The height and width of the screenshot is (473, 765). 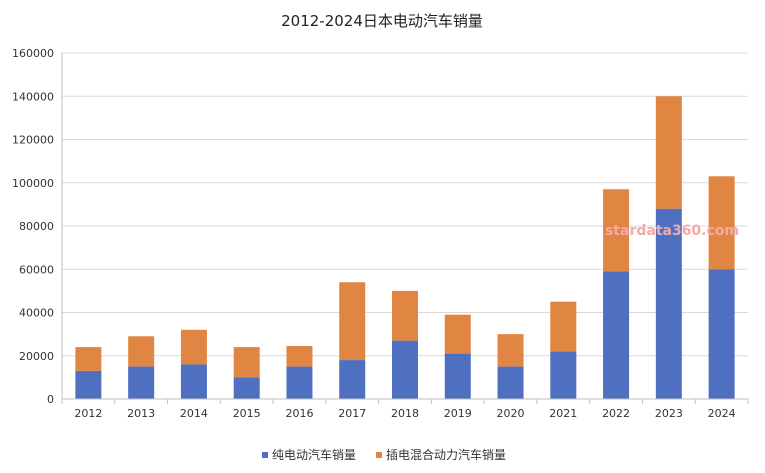 I want to click on bar-bev-2014, so click(x=193, y=381).